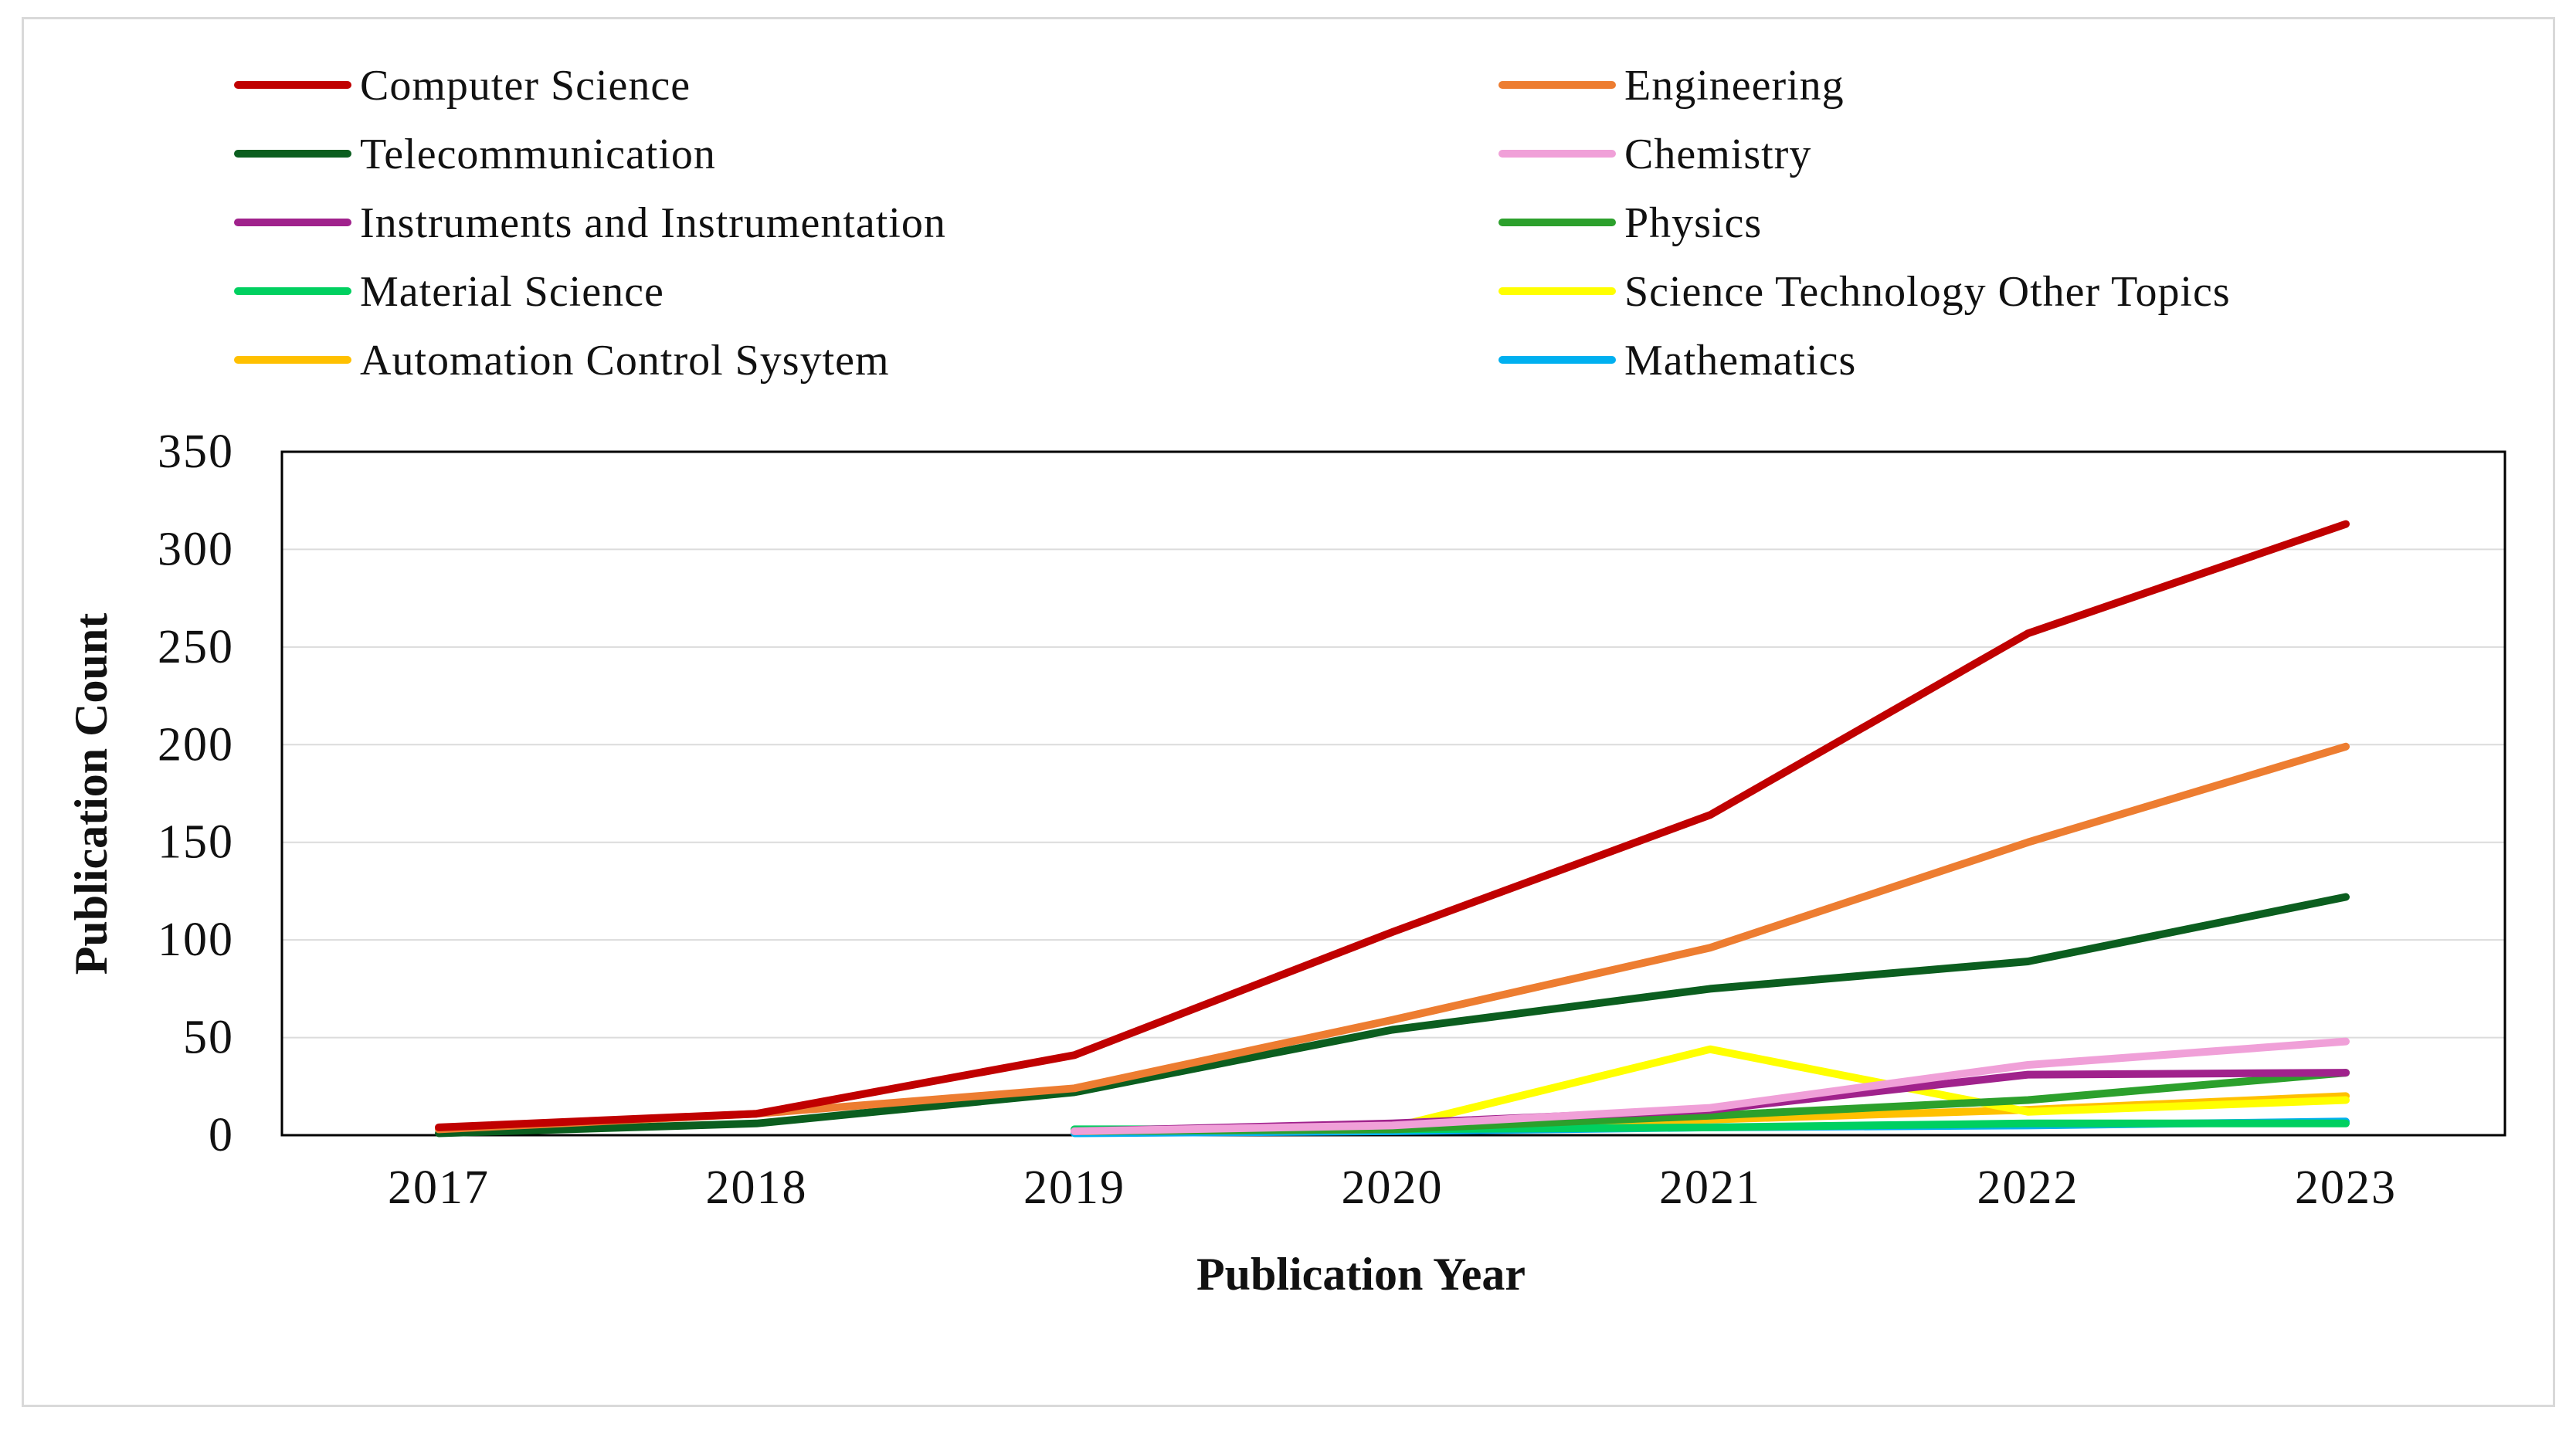  What do you see at coordinates (653, 223) in the screenshot?
I see `legend-label: Instruments and Instrumentation` at bounding box center [653, 223].